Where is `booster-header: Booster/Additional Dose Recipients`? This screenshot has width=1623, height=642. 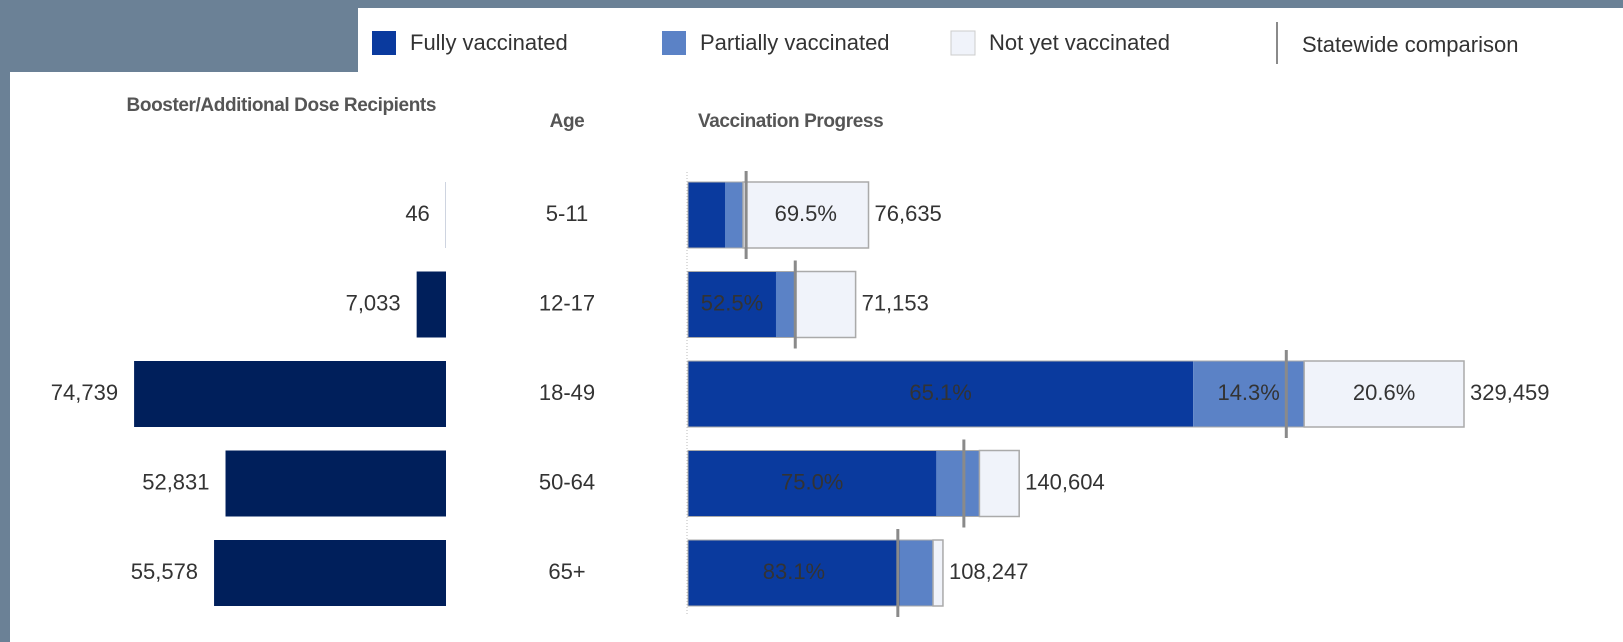 booster-header: Booster/Additional Dose Recipients is located at coordinates (281, 105).